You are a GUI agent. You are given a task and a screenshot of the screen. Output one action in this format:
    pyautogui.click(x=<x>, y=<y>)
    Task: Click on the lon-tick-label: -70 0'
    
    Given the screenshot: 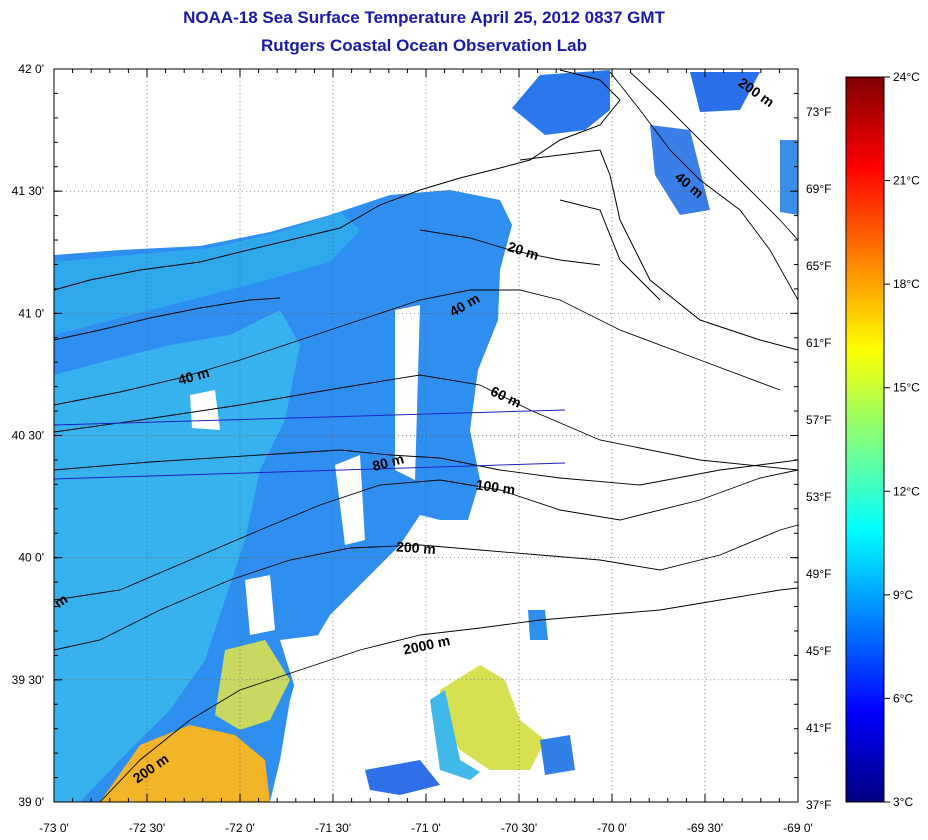 What is the action you would take?
    pyautogui.click(x=612, y=828)
    